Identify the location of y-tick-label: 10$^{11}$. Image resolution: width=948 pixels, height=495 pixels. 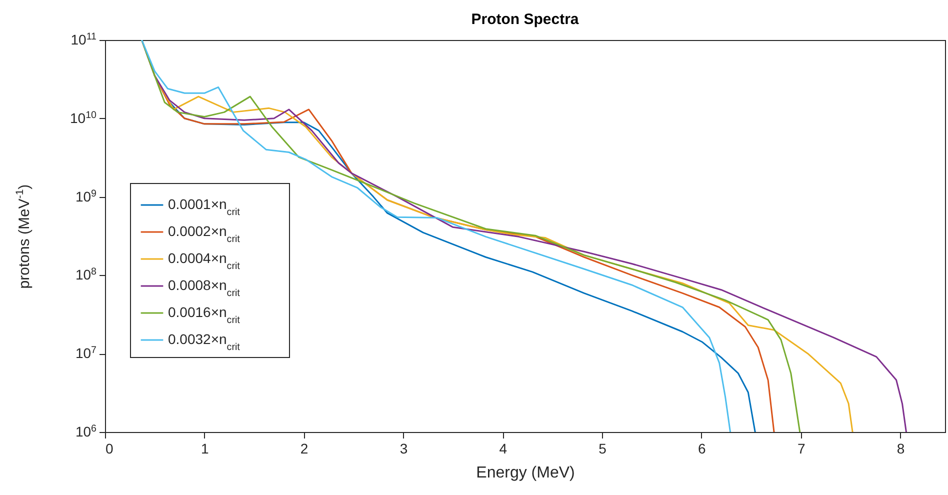
(83, 39).